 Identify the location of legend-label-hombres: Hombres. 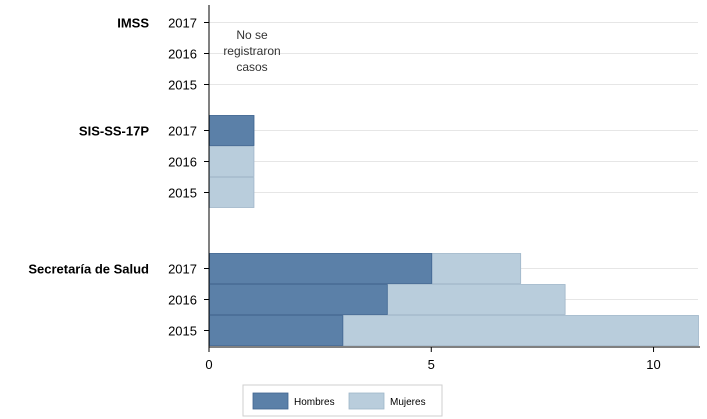
(314, 402).